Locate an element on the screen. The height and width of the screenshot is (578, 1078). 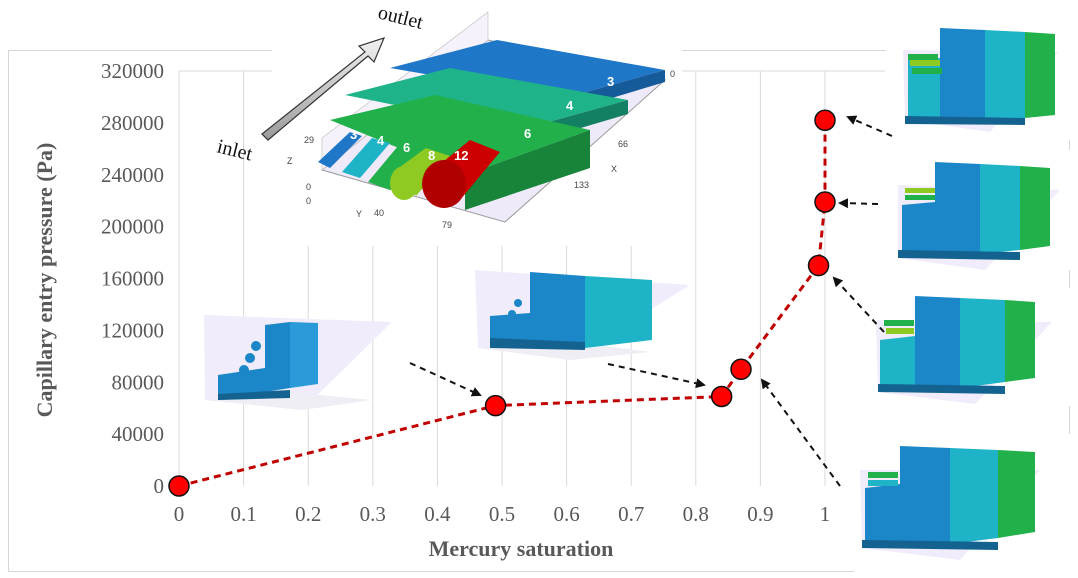
tube-label-8: 8 is located at coordinates (431, 155).